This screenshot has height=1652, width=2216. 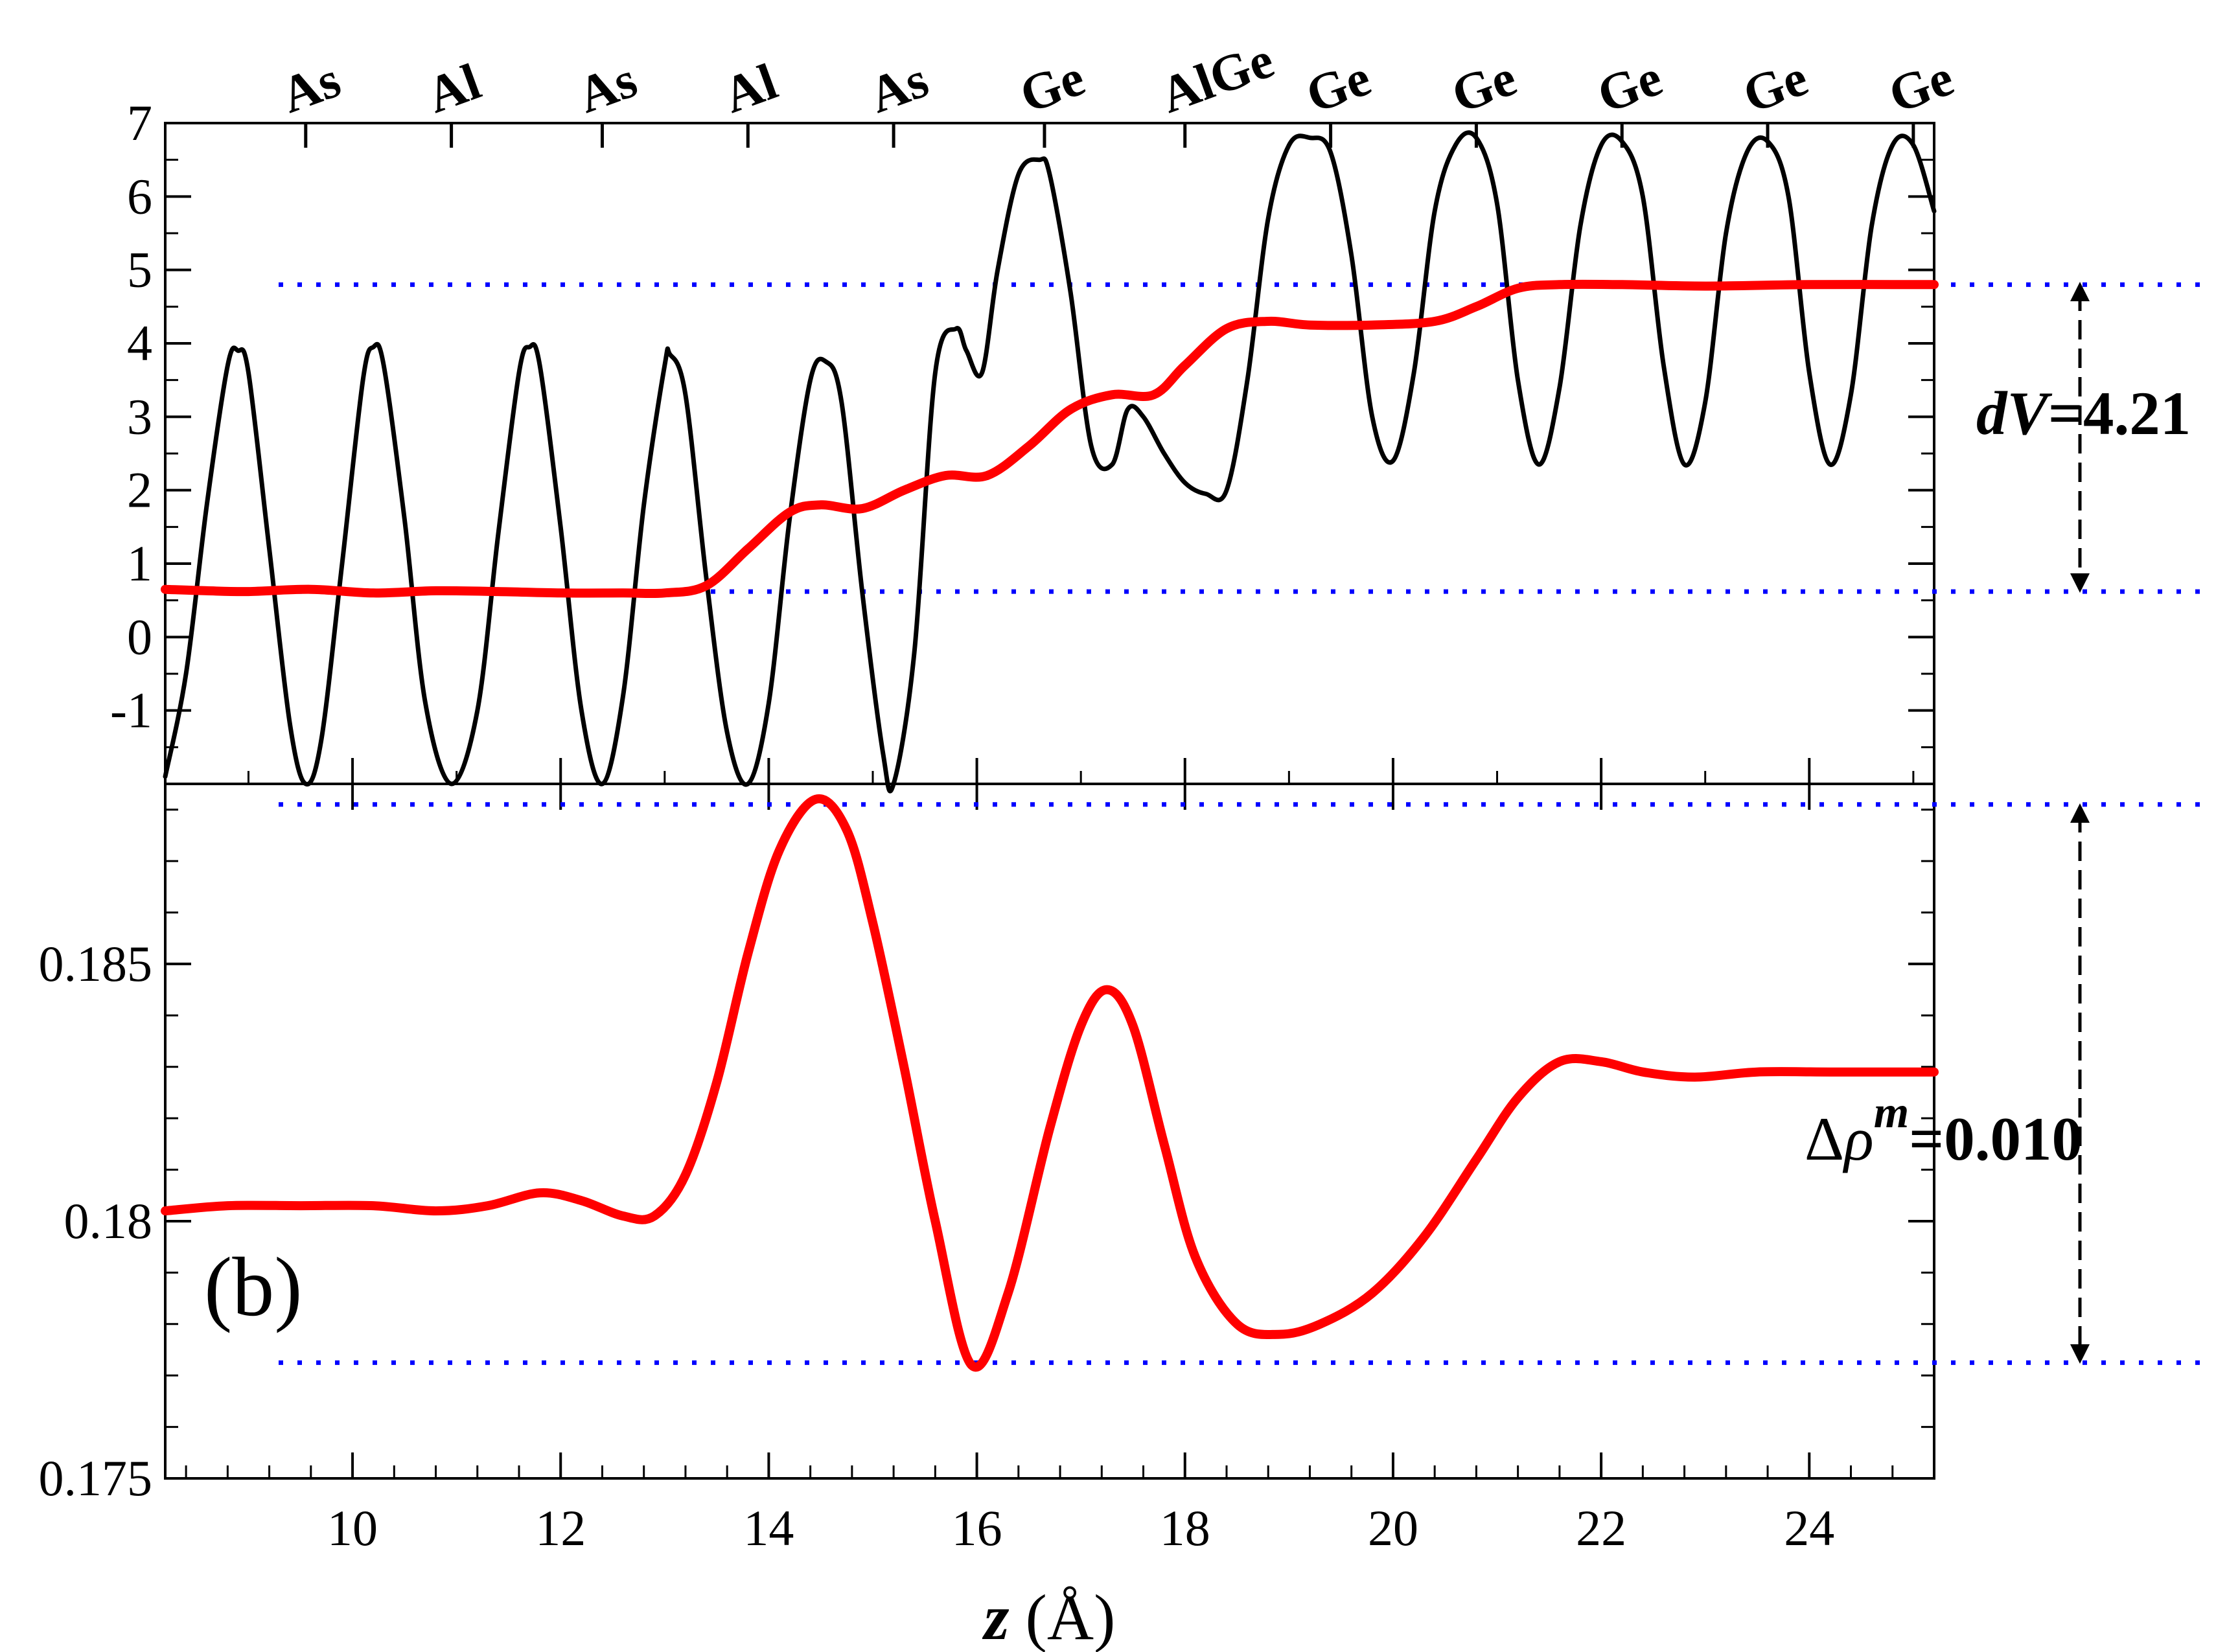 I want to click on x-axis-symbol: z, so click(x=996, y=1616).